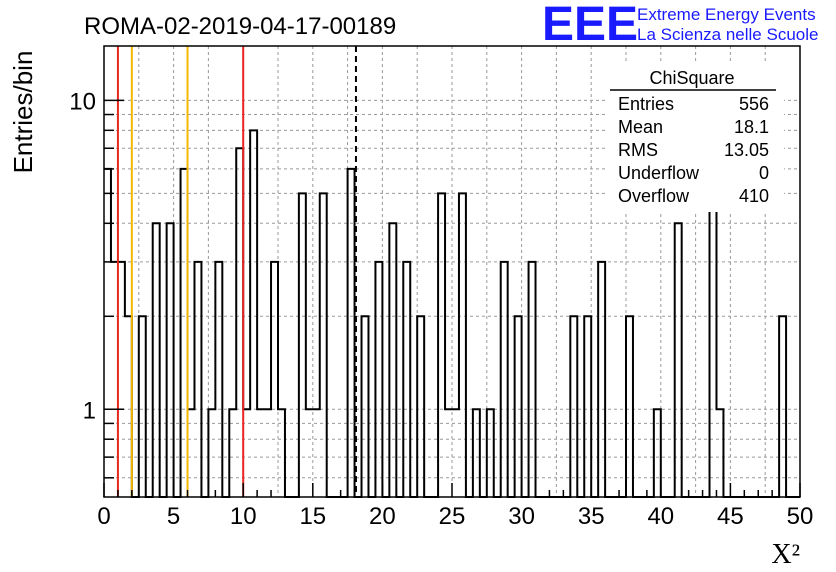 The image size is (836, 572). I want to click on x-tick-label: 0, so click(103, 516).